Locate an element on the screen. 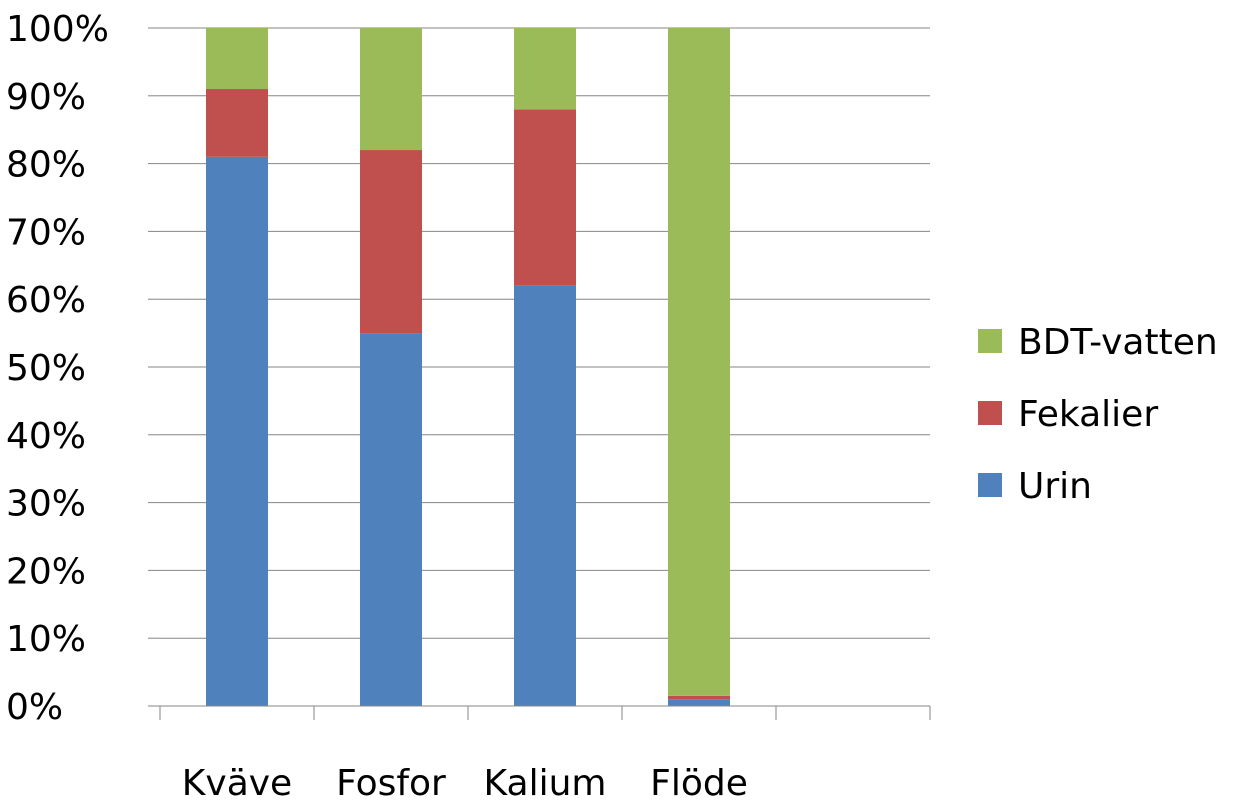 This screenshot has height=801, width=1244. y-tick-label: 50% is located at coordinates (46, 368).